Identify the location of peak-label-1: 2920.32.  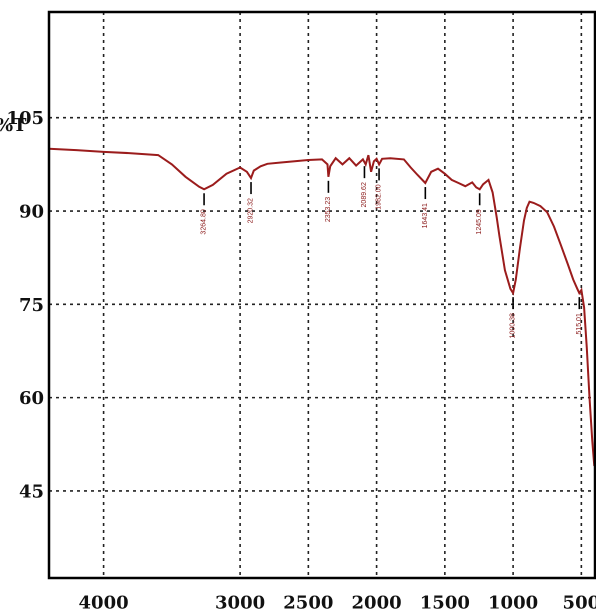
(251, 210).